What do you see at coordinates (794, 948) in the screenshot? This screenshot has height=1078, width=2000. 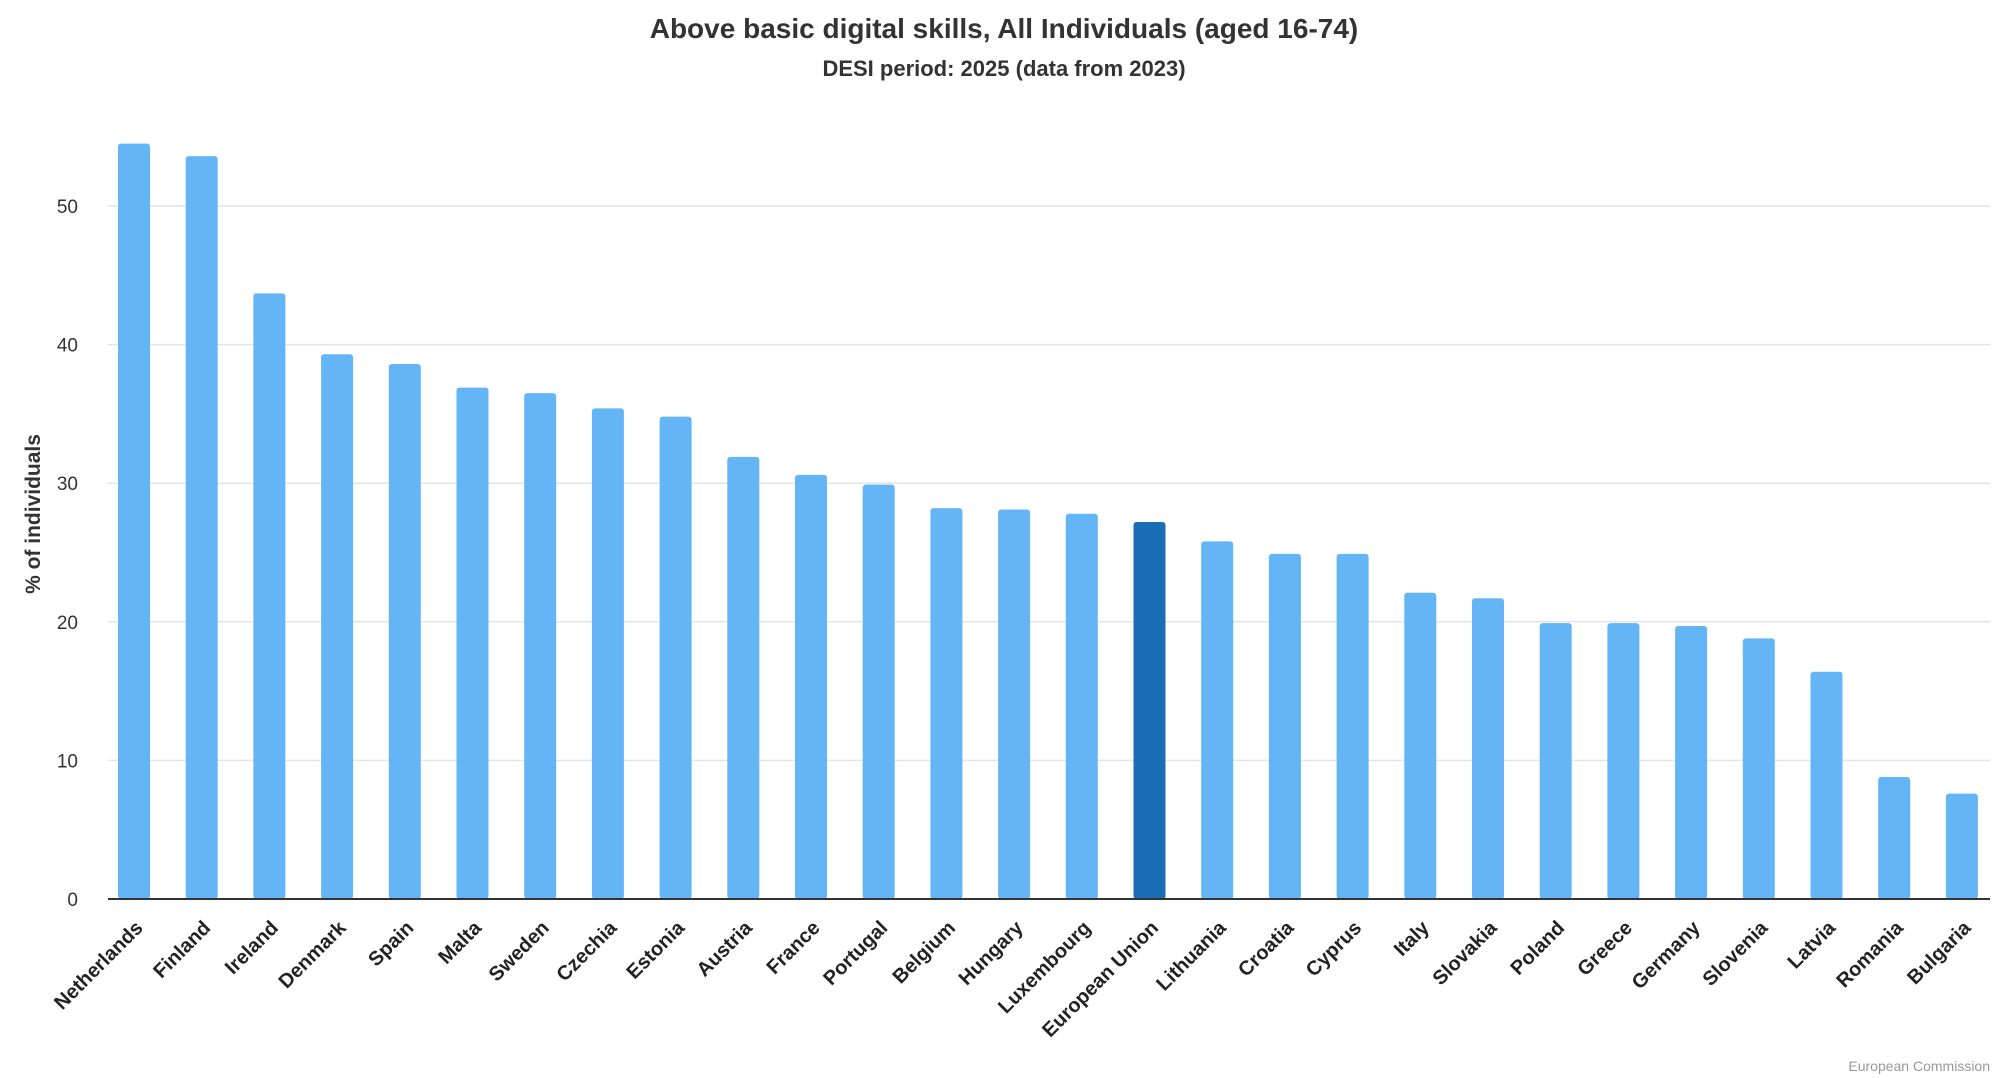 I see `x-tick-label: France` at bounding box center [794, 948].